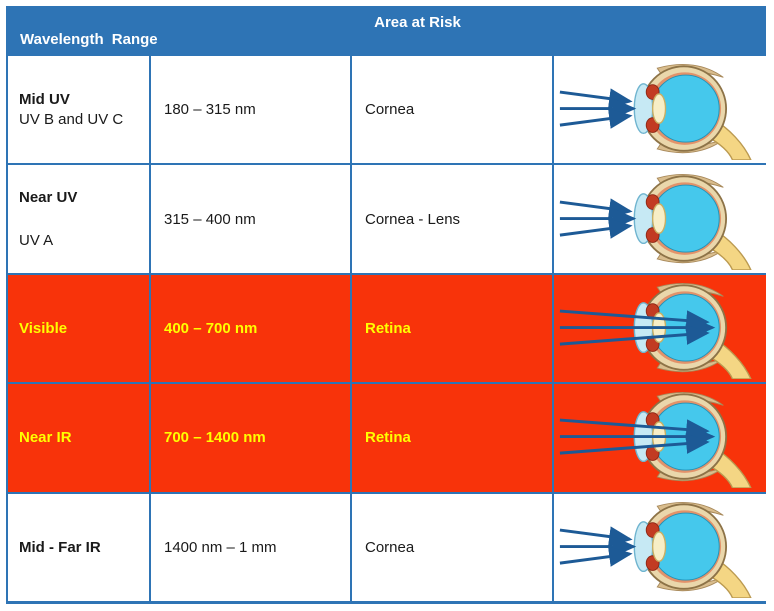 The image size is (774, 611). Describe the element at coordinates (36, 241) in the screenshot. I see `wavelength-subname: UV A` at that location.